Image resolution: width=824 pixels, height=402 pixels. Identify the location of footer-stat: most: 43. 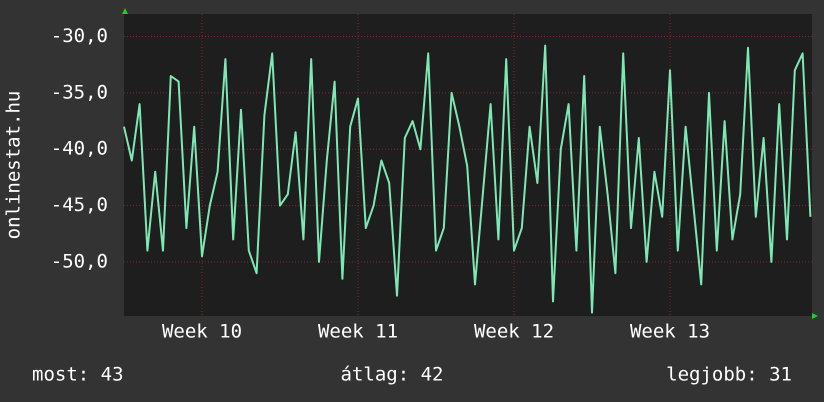
(78, 375).